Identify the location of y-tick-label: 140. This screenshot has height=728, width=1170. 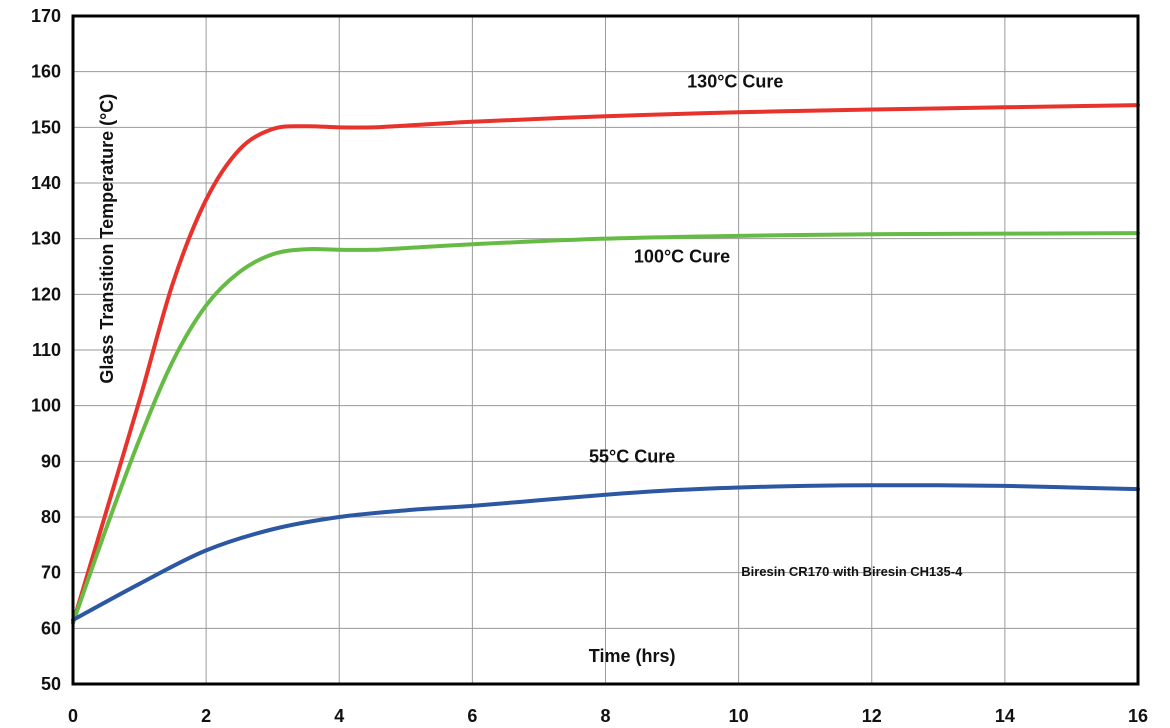
(46, 183).